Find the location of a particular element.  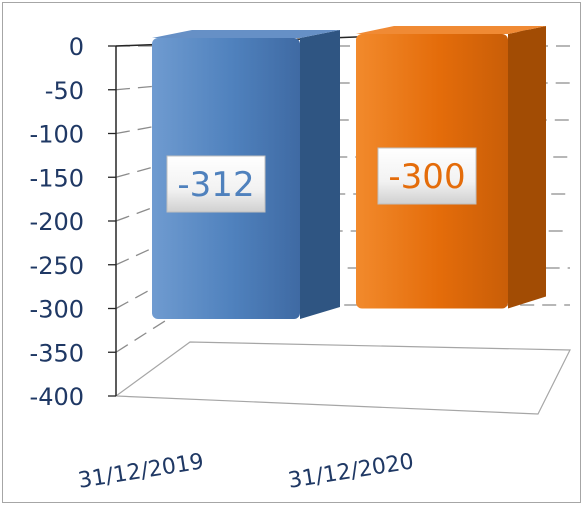

data-label: -300 is located at coordinates (427, 176).